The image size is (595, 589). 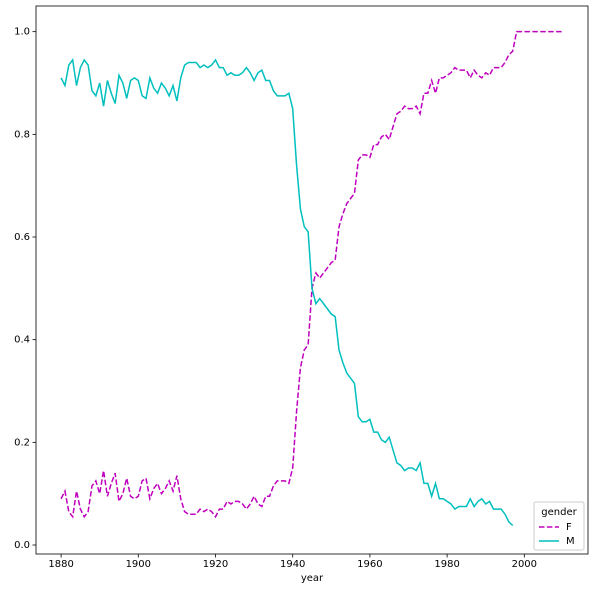 What do you see at coordinates (292, 564) in the screenshot?
I see `x-tick-label: 1940` at bounding box center [292, 564].